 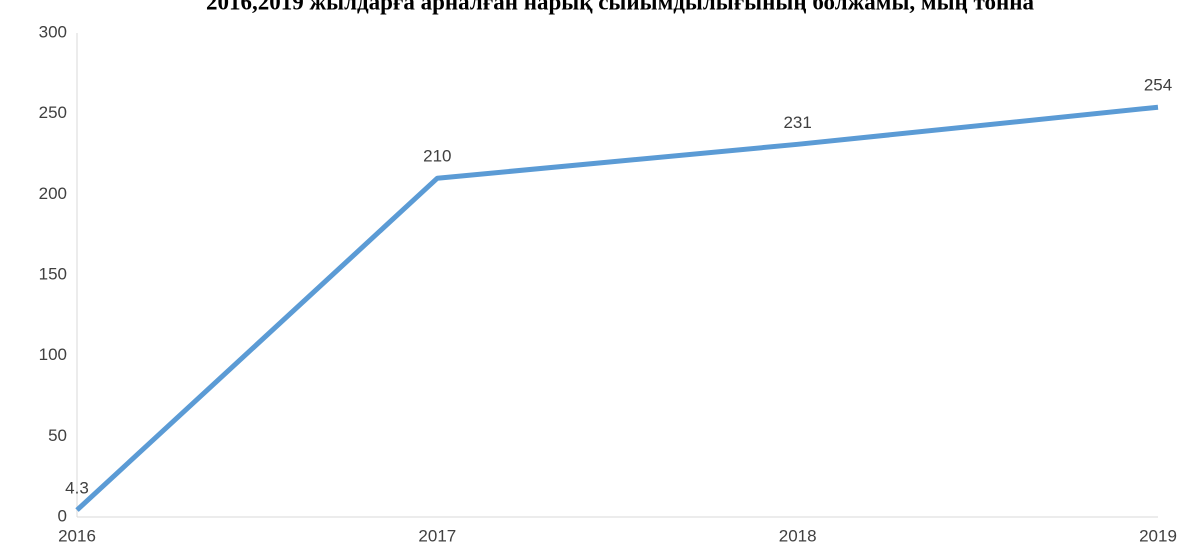 I want to click on data-label: 254, so click(x=1158, y=85).